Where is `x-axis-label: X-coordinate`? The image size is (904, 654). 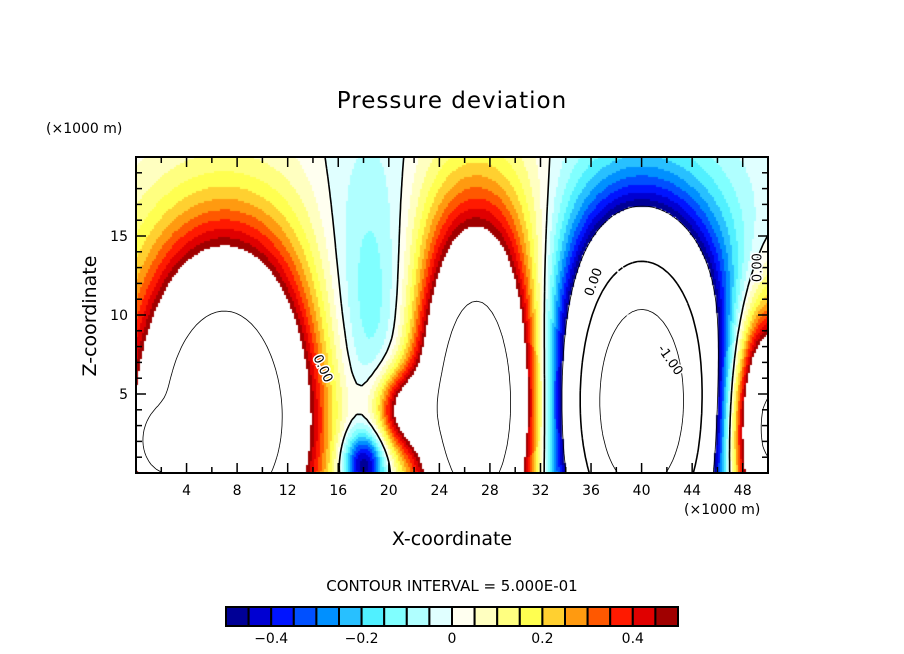
x-axis-label: X-coordinate is located at coordinates (452, 539).